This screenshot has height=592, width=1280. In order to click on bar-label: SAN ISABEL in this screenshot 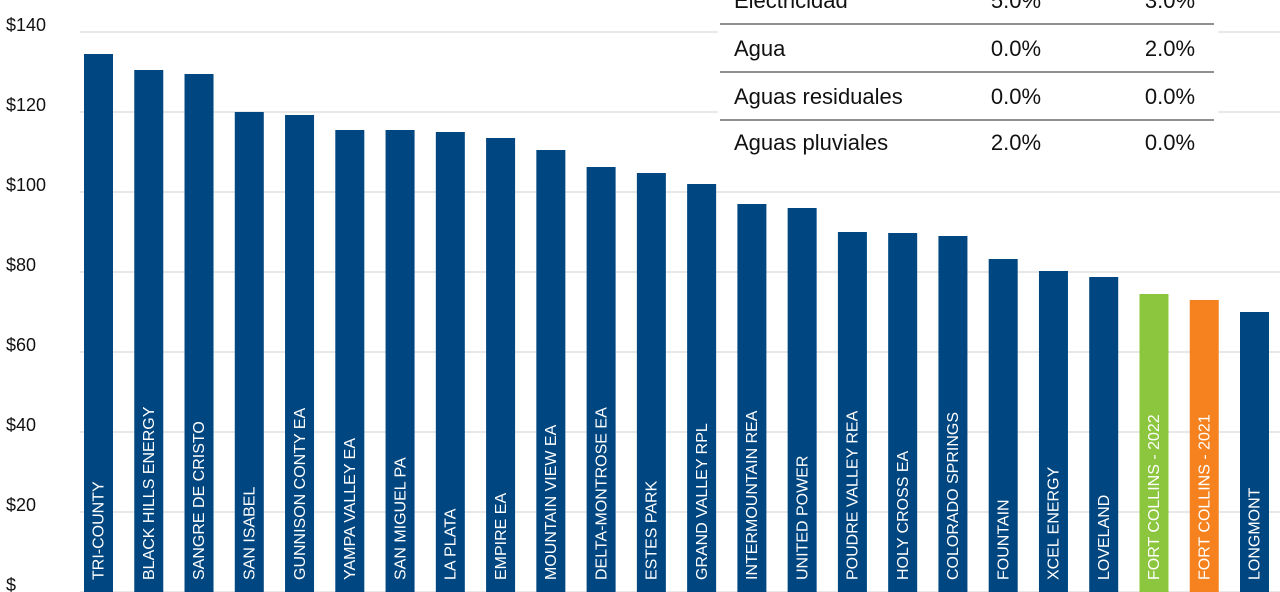, I will do `click(250, 533)`.